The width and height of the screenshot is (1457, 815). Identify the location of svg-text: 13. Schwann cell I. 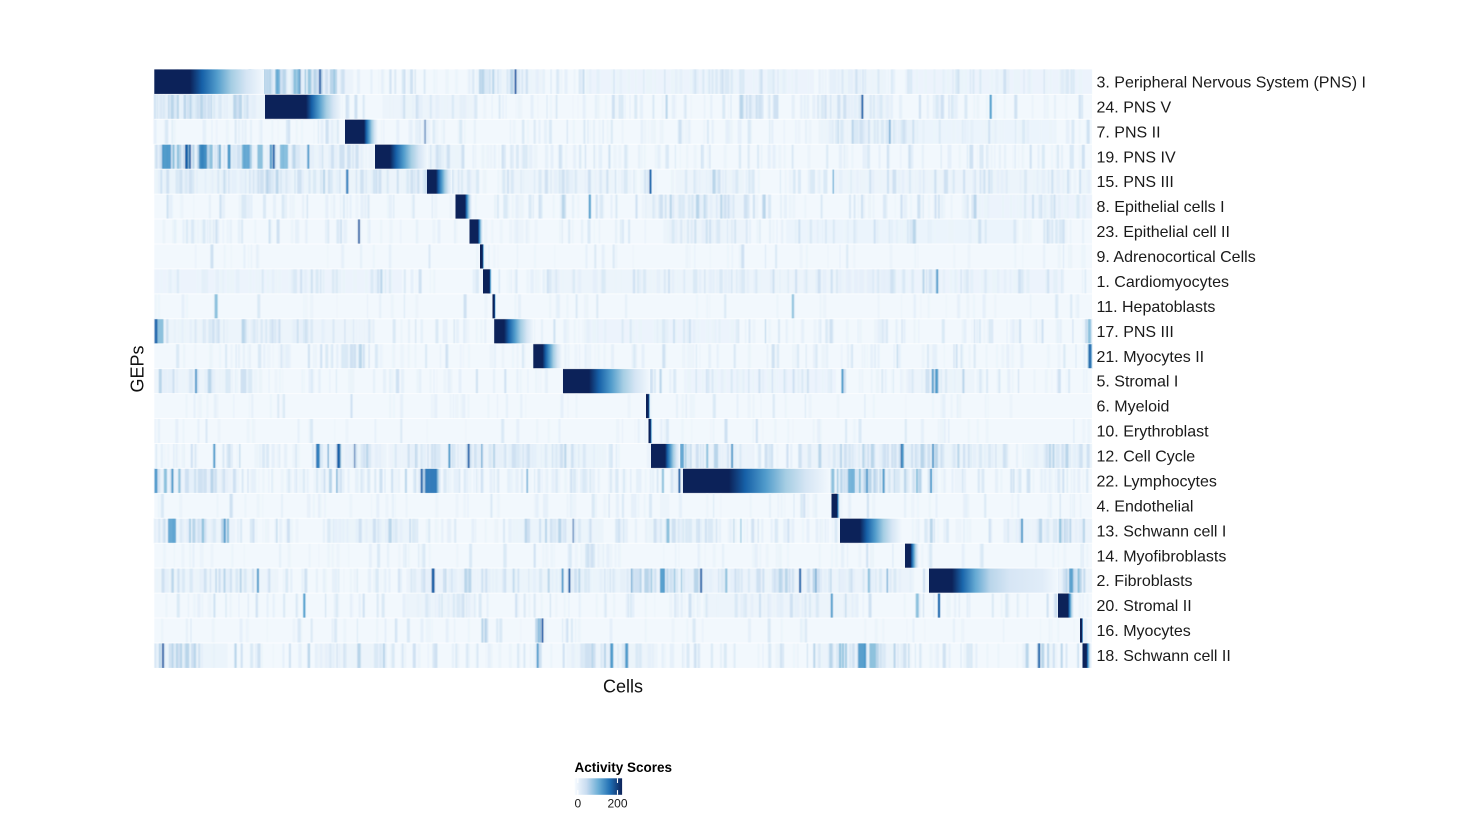
(1162, 531).